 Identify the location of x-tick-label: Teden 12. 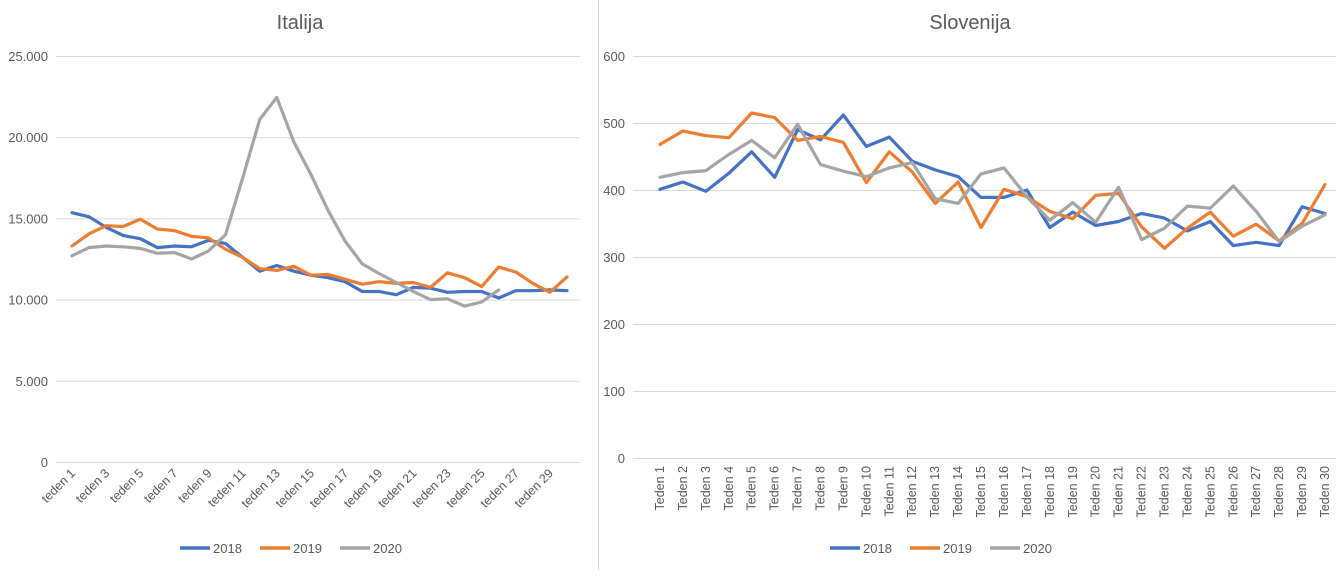
(912, 491).